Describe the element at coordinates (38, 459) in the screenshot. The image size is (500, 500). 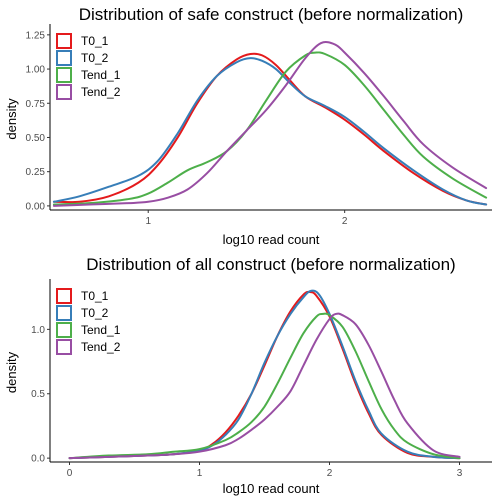
I see `y-tick-label: 0.0` at that location.